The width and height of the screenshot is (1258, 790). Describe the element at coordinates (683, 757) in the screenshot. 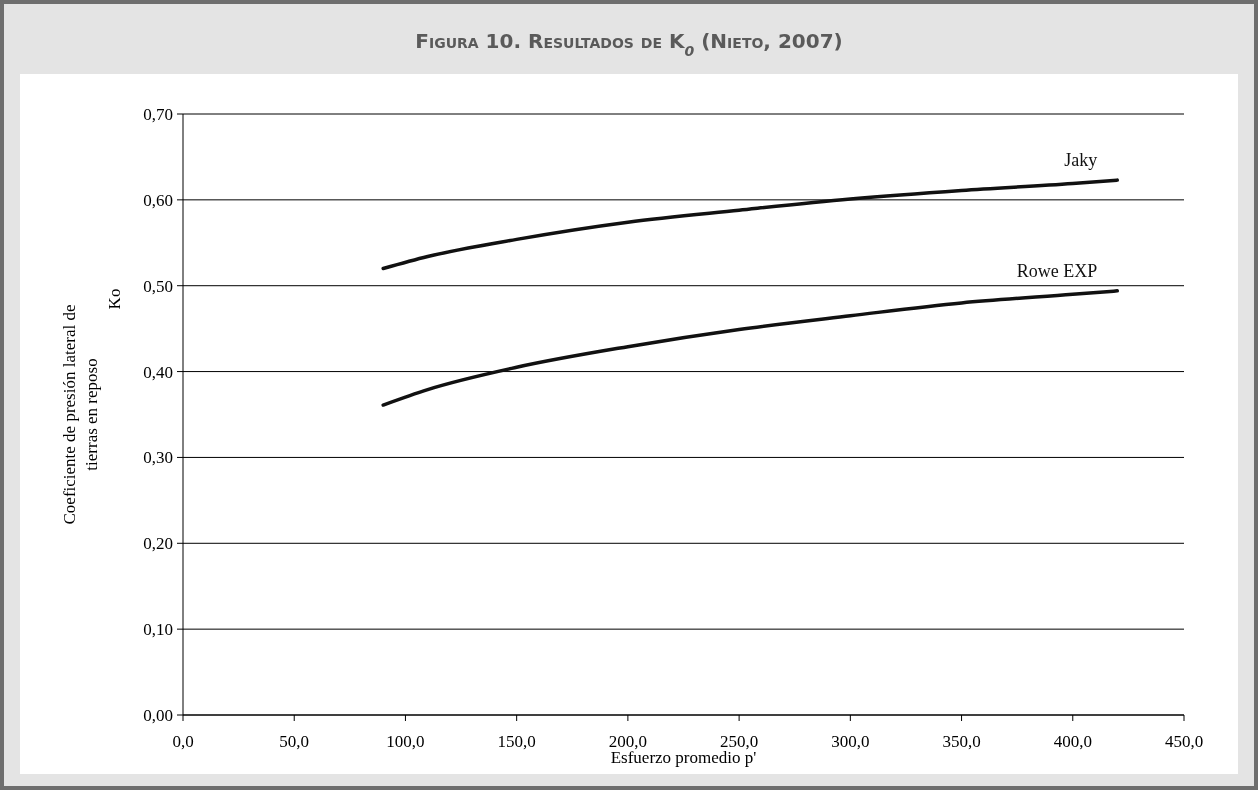

I see `x-axis-title: Esfuerzo promedio p'` at that location.